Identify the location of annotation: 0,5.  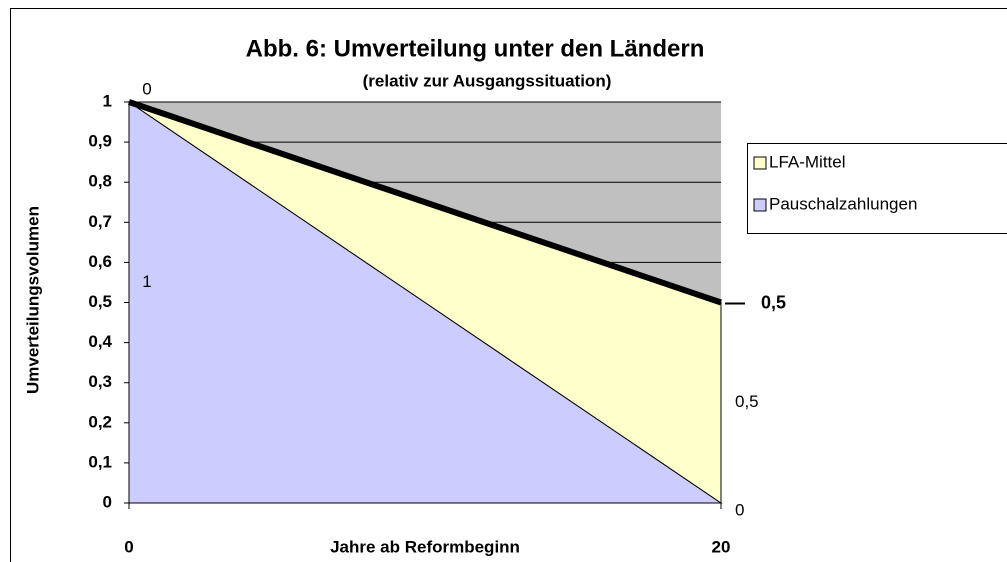
(773, 302).